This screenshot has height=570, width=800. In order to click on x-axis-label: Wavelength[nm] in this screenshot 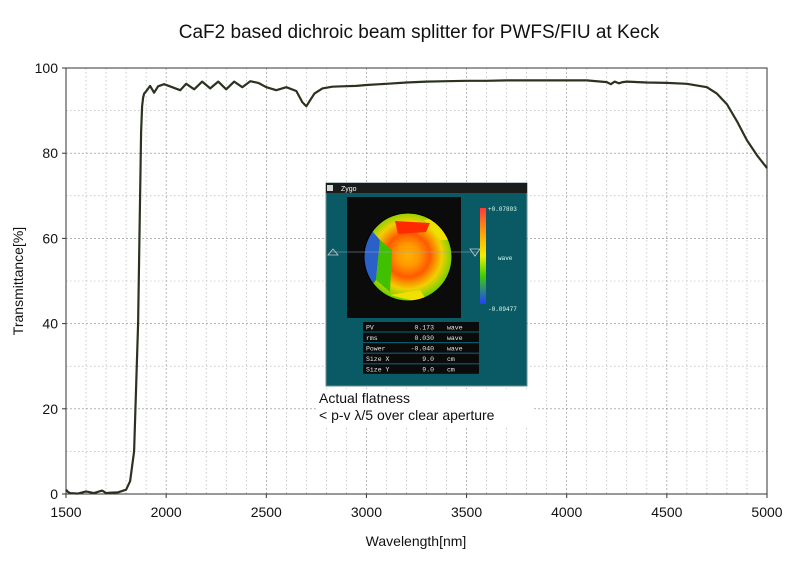, I will do `click(416, 541)`.